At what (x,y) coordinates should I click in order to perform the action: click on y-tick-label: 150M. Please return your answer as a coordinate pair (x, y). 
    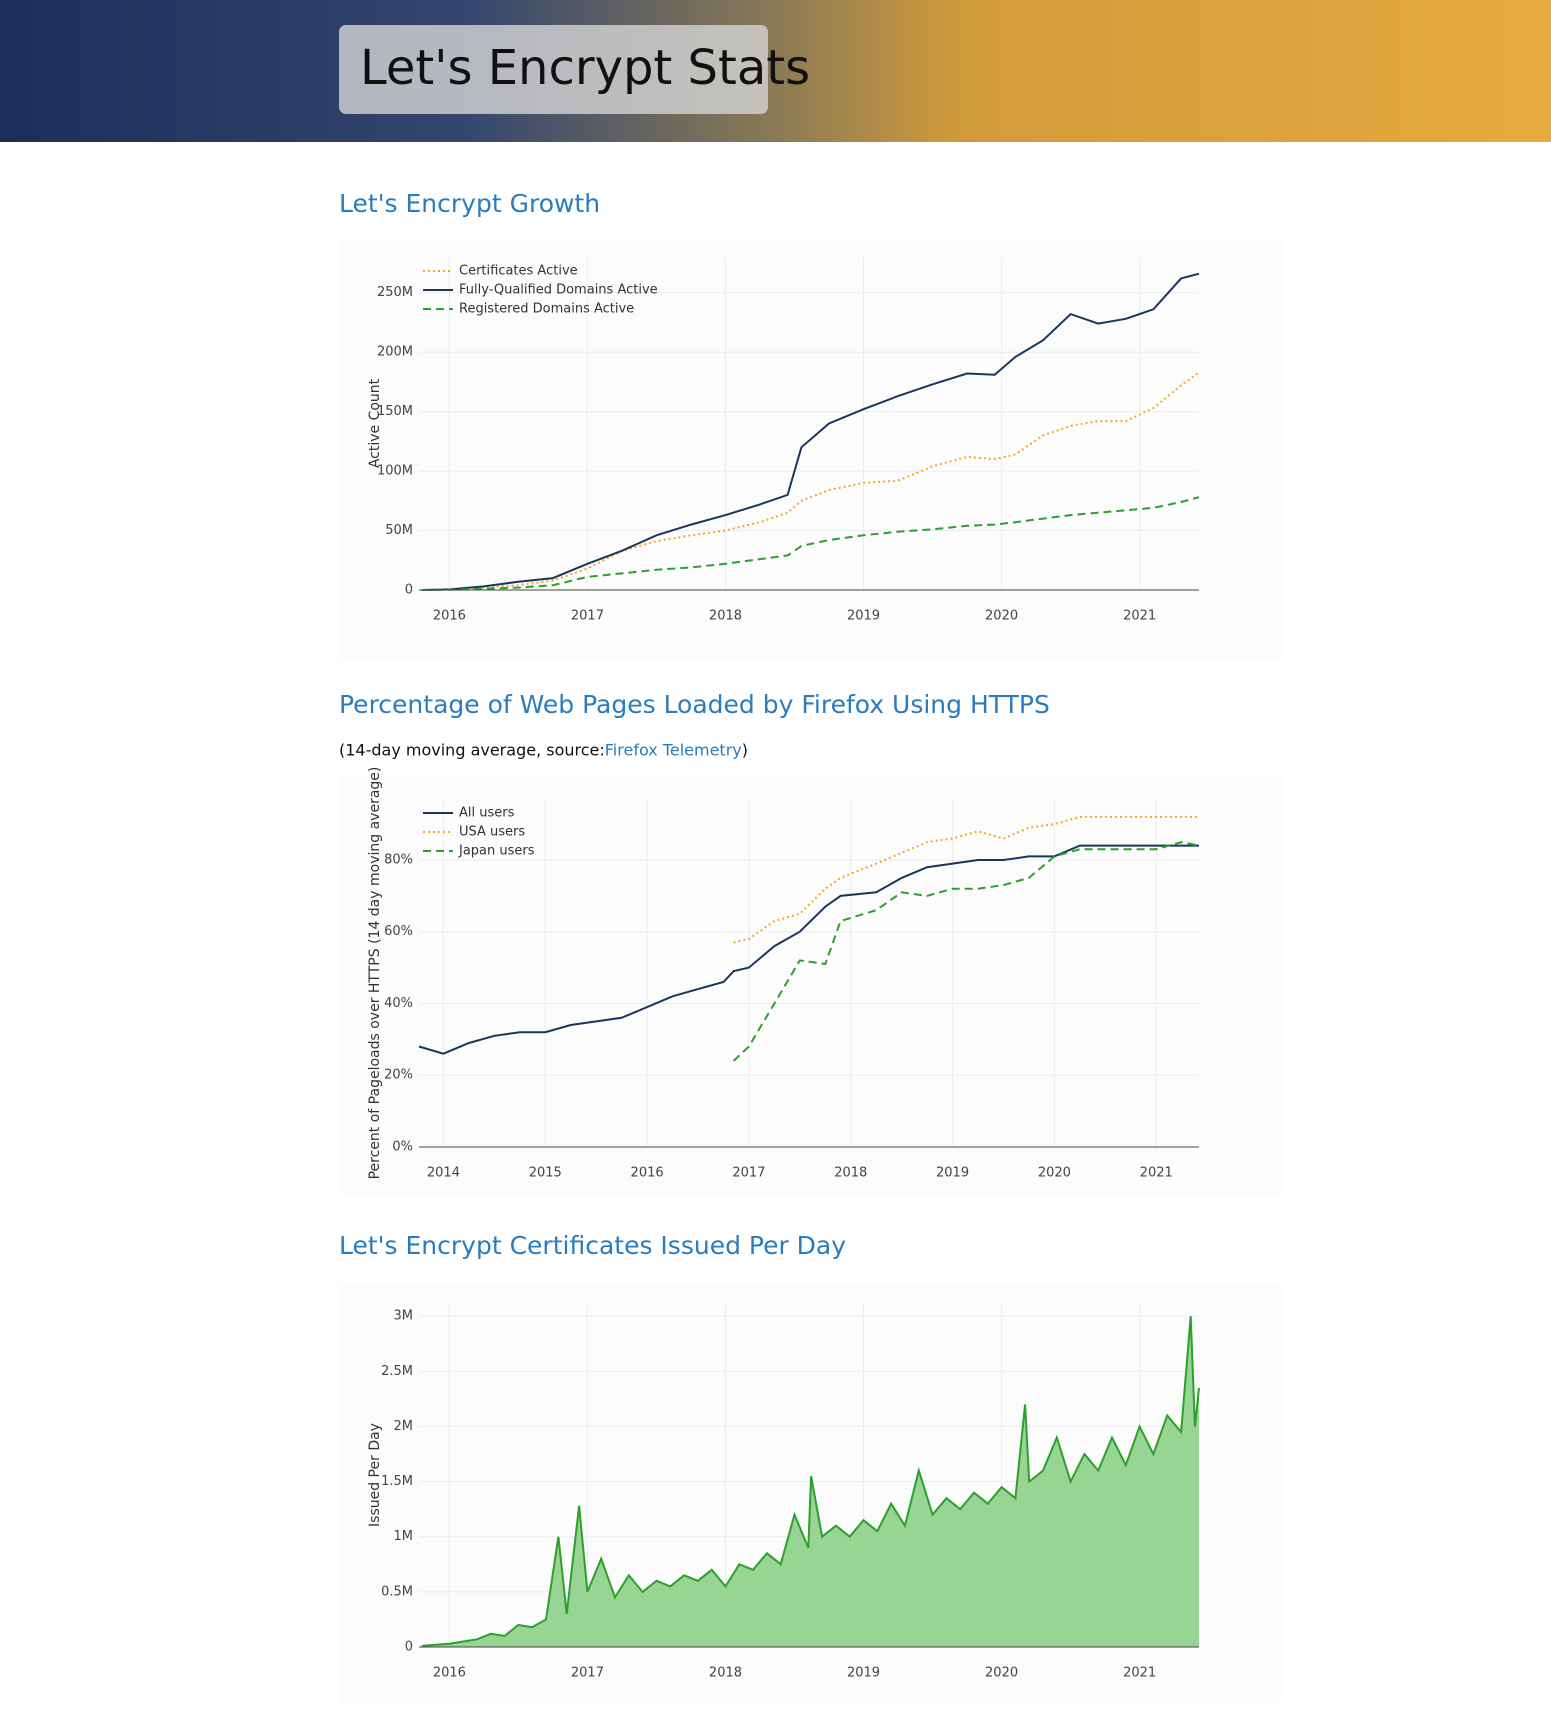
    Looking at the image, I should click on (395, 411).